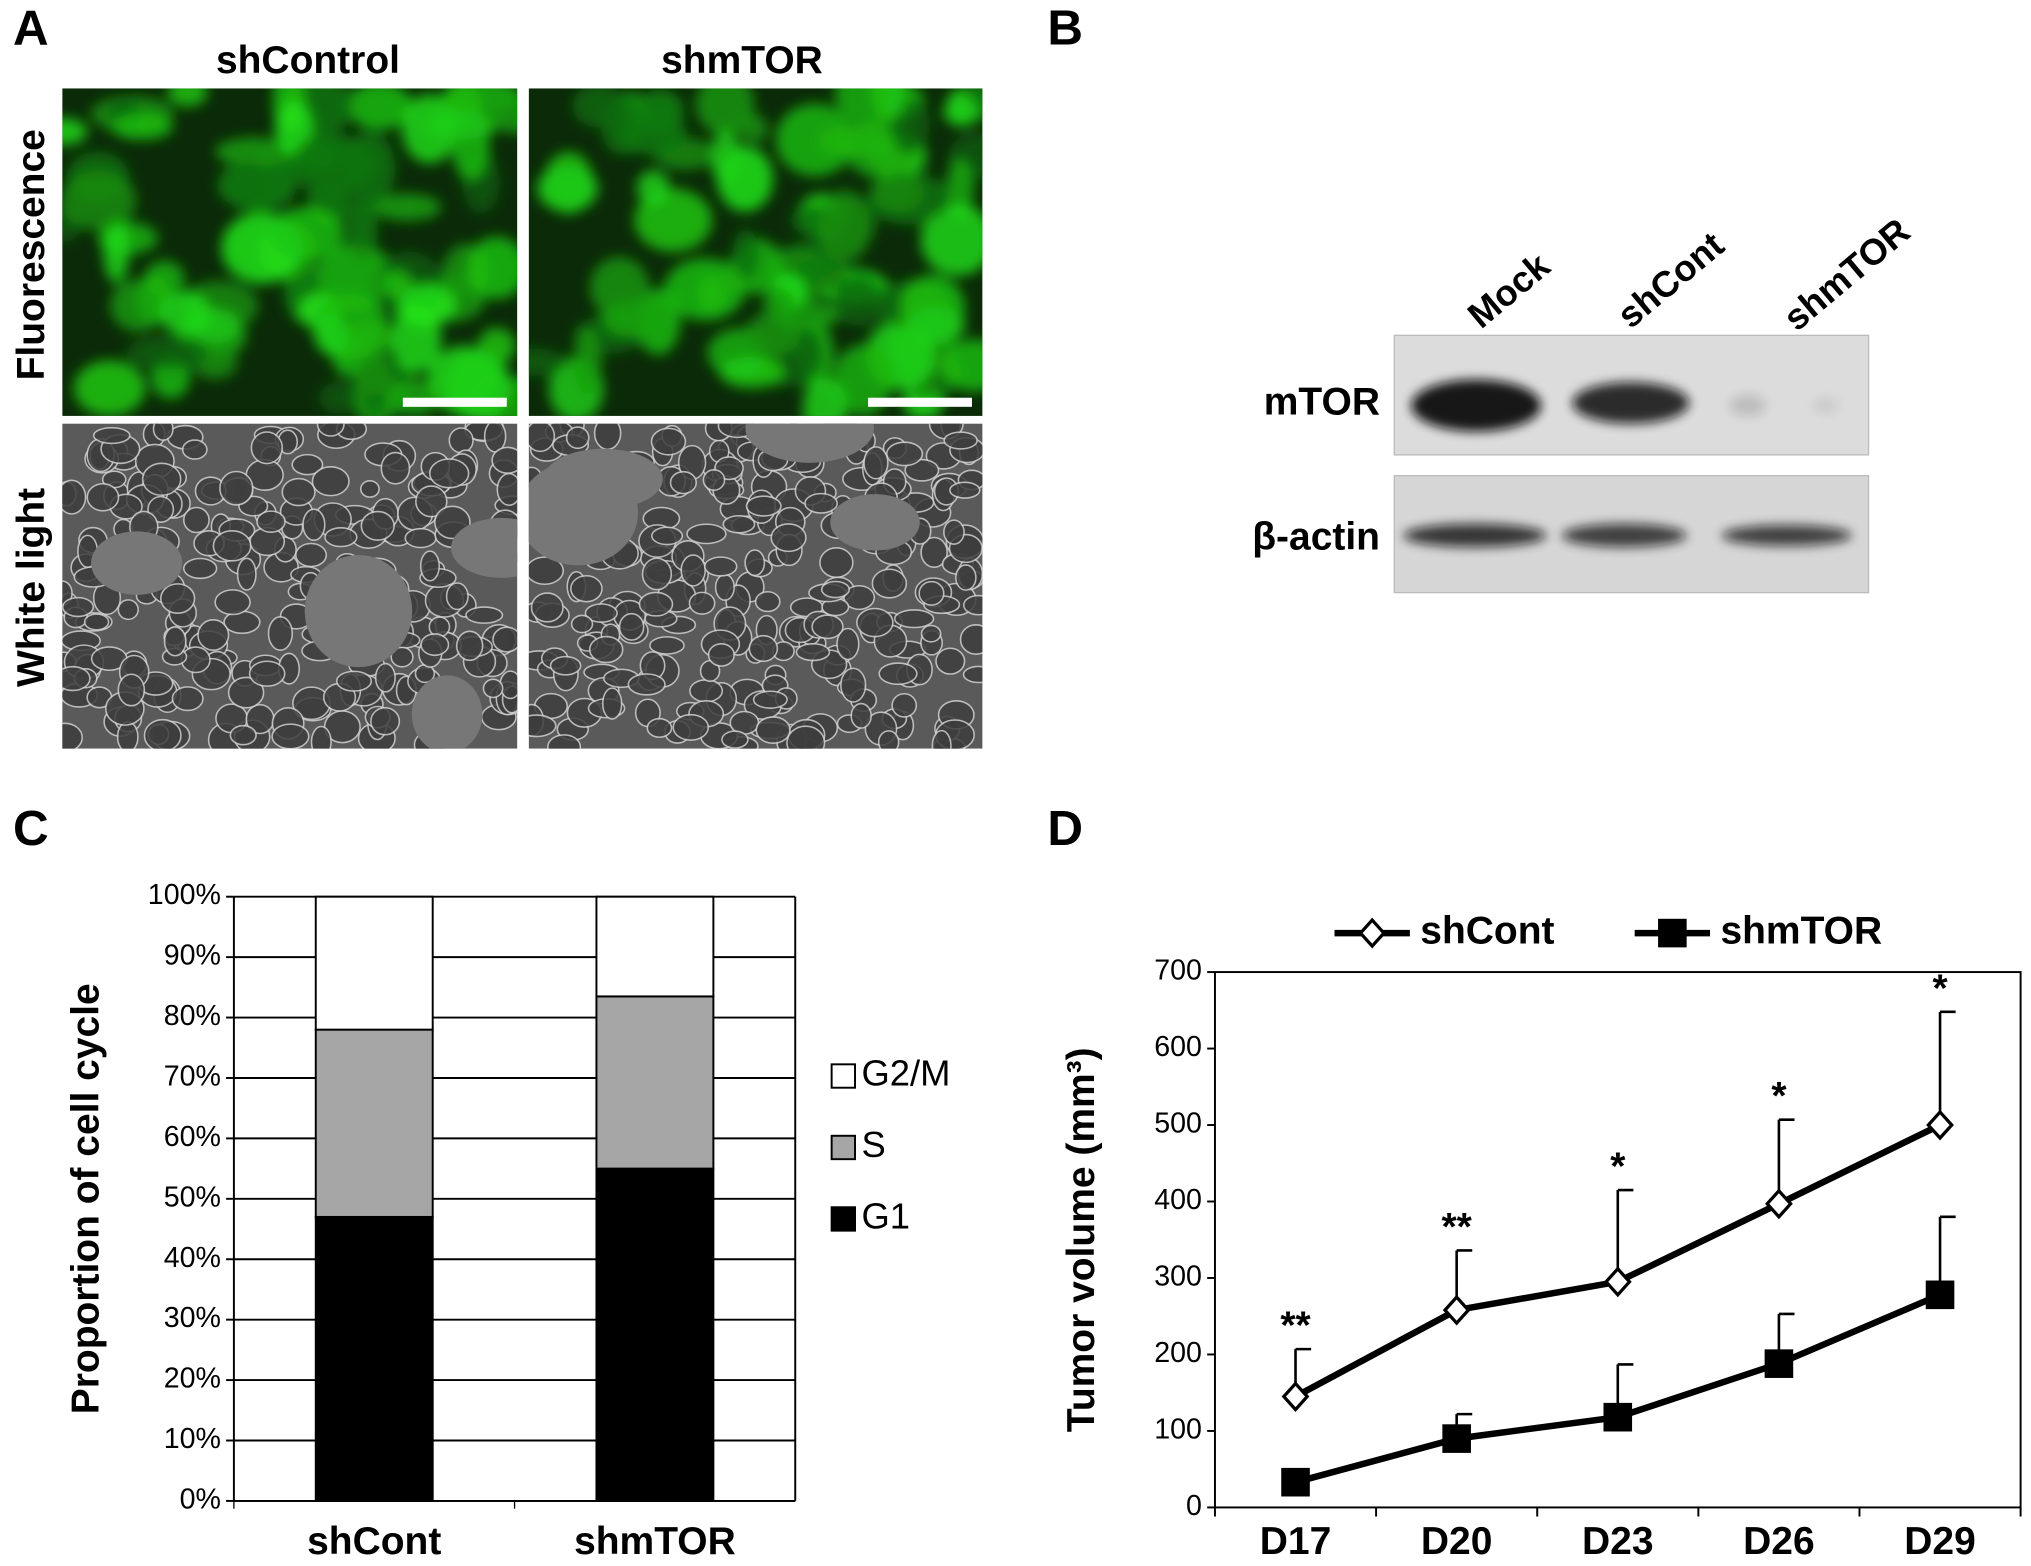  I want to click on panel-label: D, so click(1065, 828).